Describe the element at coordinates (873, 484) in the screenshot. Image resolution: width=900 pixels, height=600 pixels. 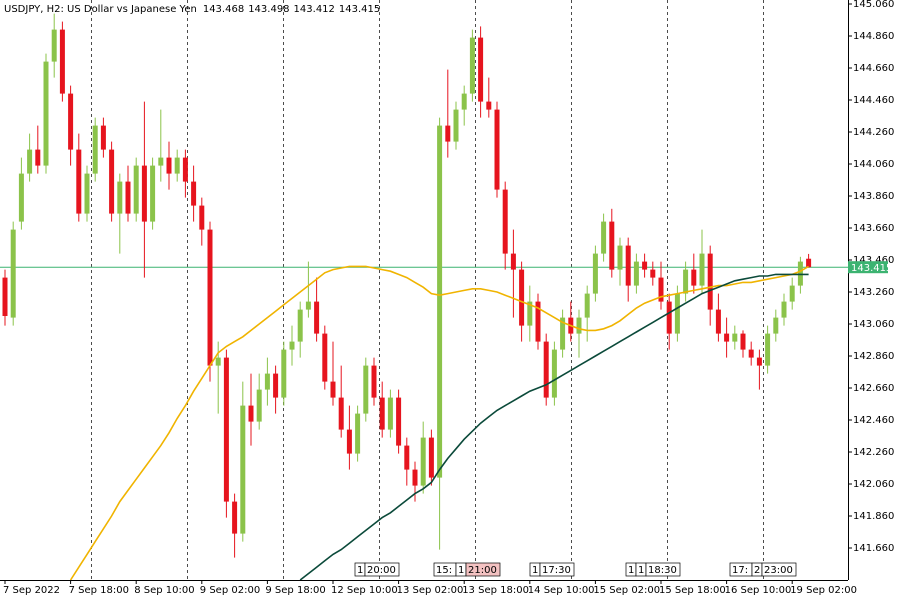
I see `y-tick-label: 142.060` at that location.